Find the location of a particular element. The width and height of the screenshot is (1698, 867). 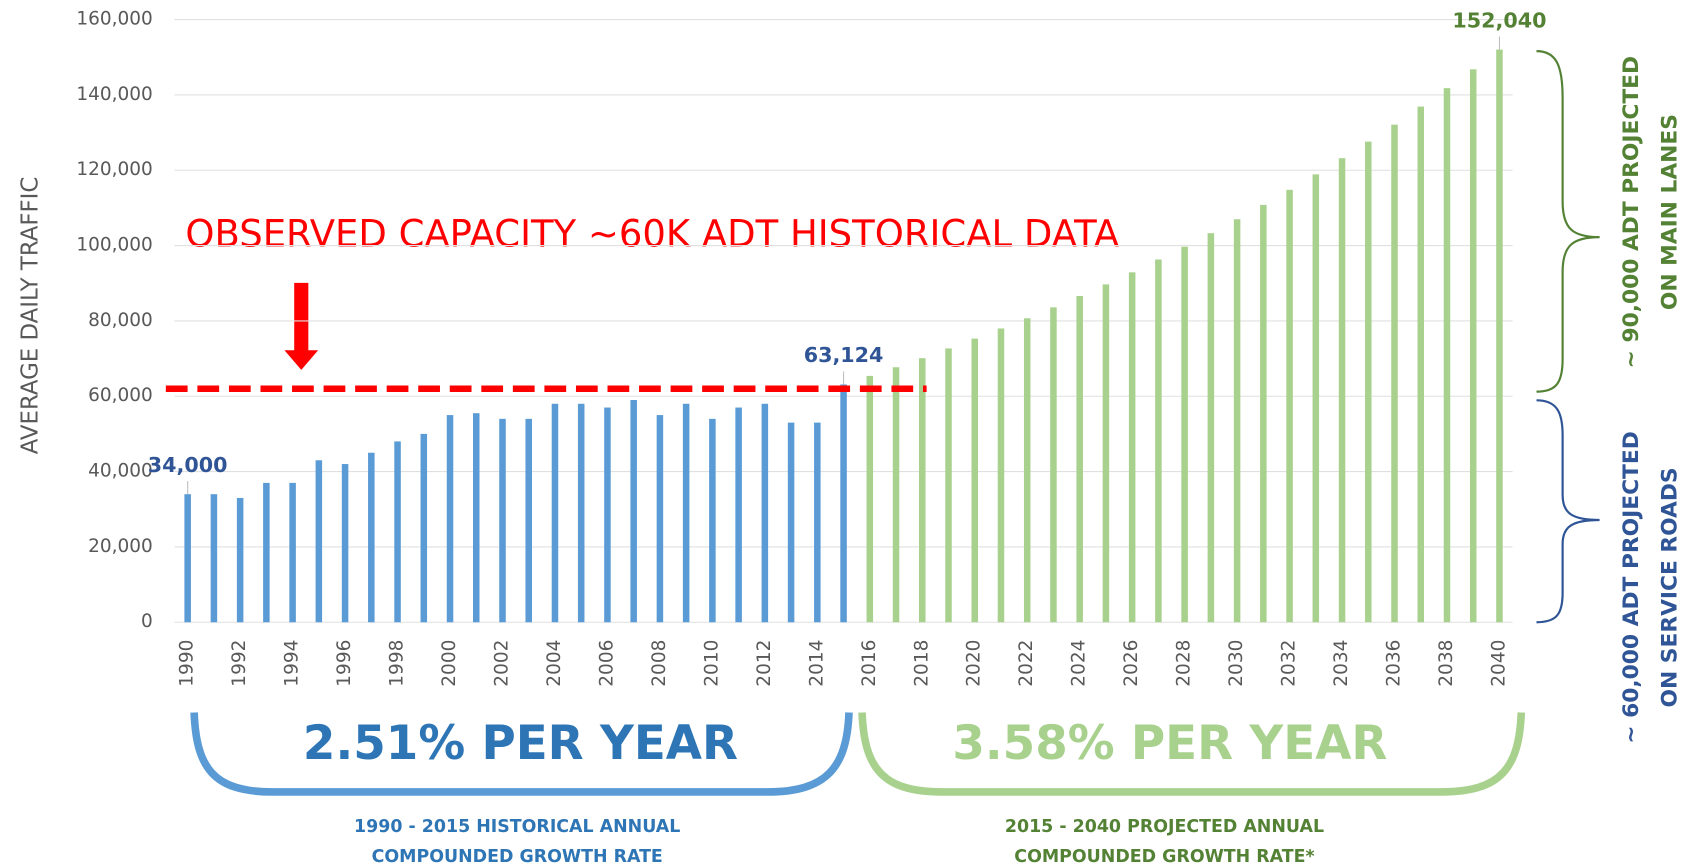

x-tick-label: 2002 is located at coordinates (501, 663).